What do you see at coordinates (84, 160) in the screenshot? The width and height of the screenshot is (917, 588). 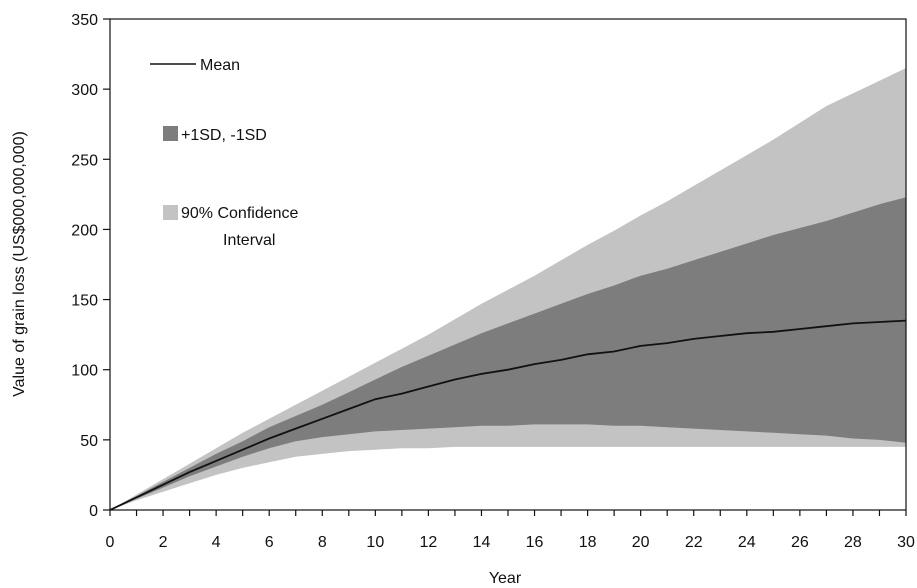 I see `y-tick-label: 250` at bounding box center [84, 160].